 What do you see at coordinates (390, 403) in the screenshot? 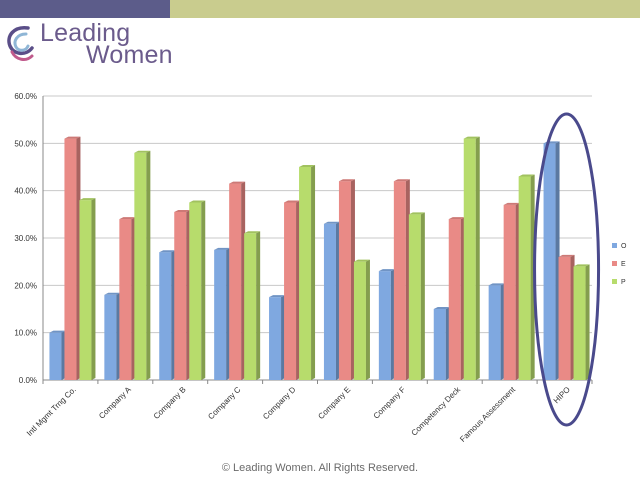
I see `x-tick-label: Company F` at bounding box center [390, 403].